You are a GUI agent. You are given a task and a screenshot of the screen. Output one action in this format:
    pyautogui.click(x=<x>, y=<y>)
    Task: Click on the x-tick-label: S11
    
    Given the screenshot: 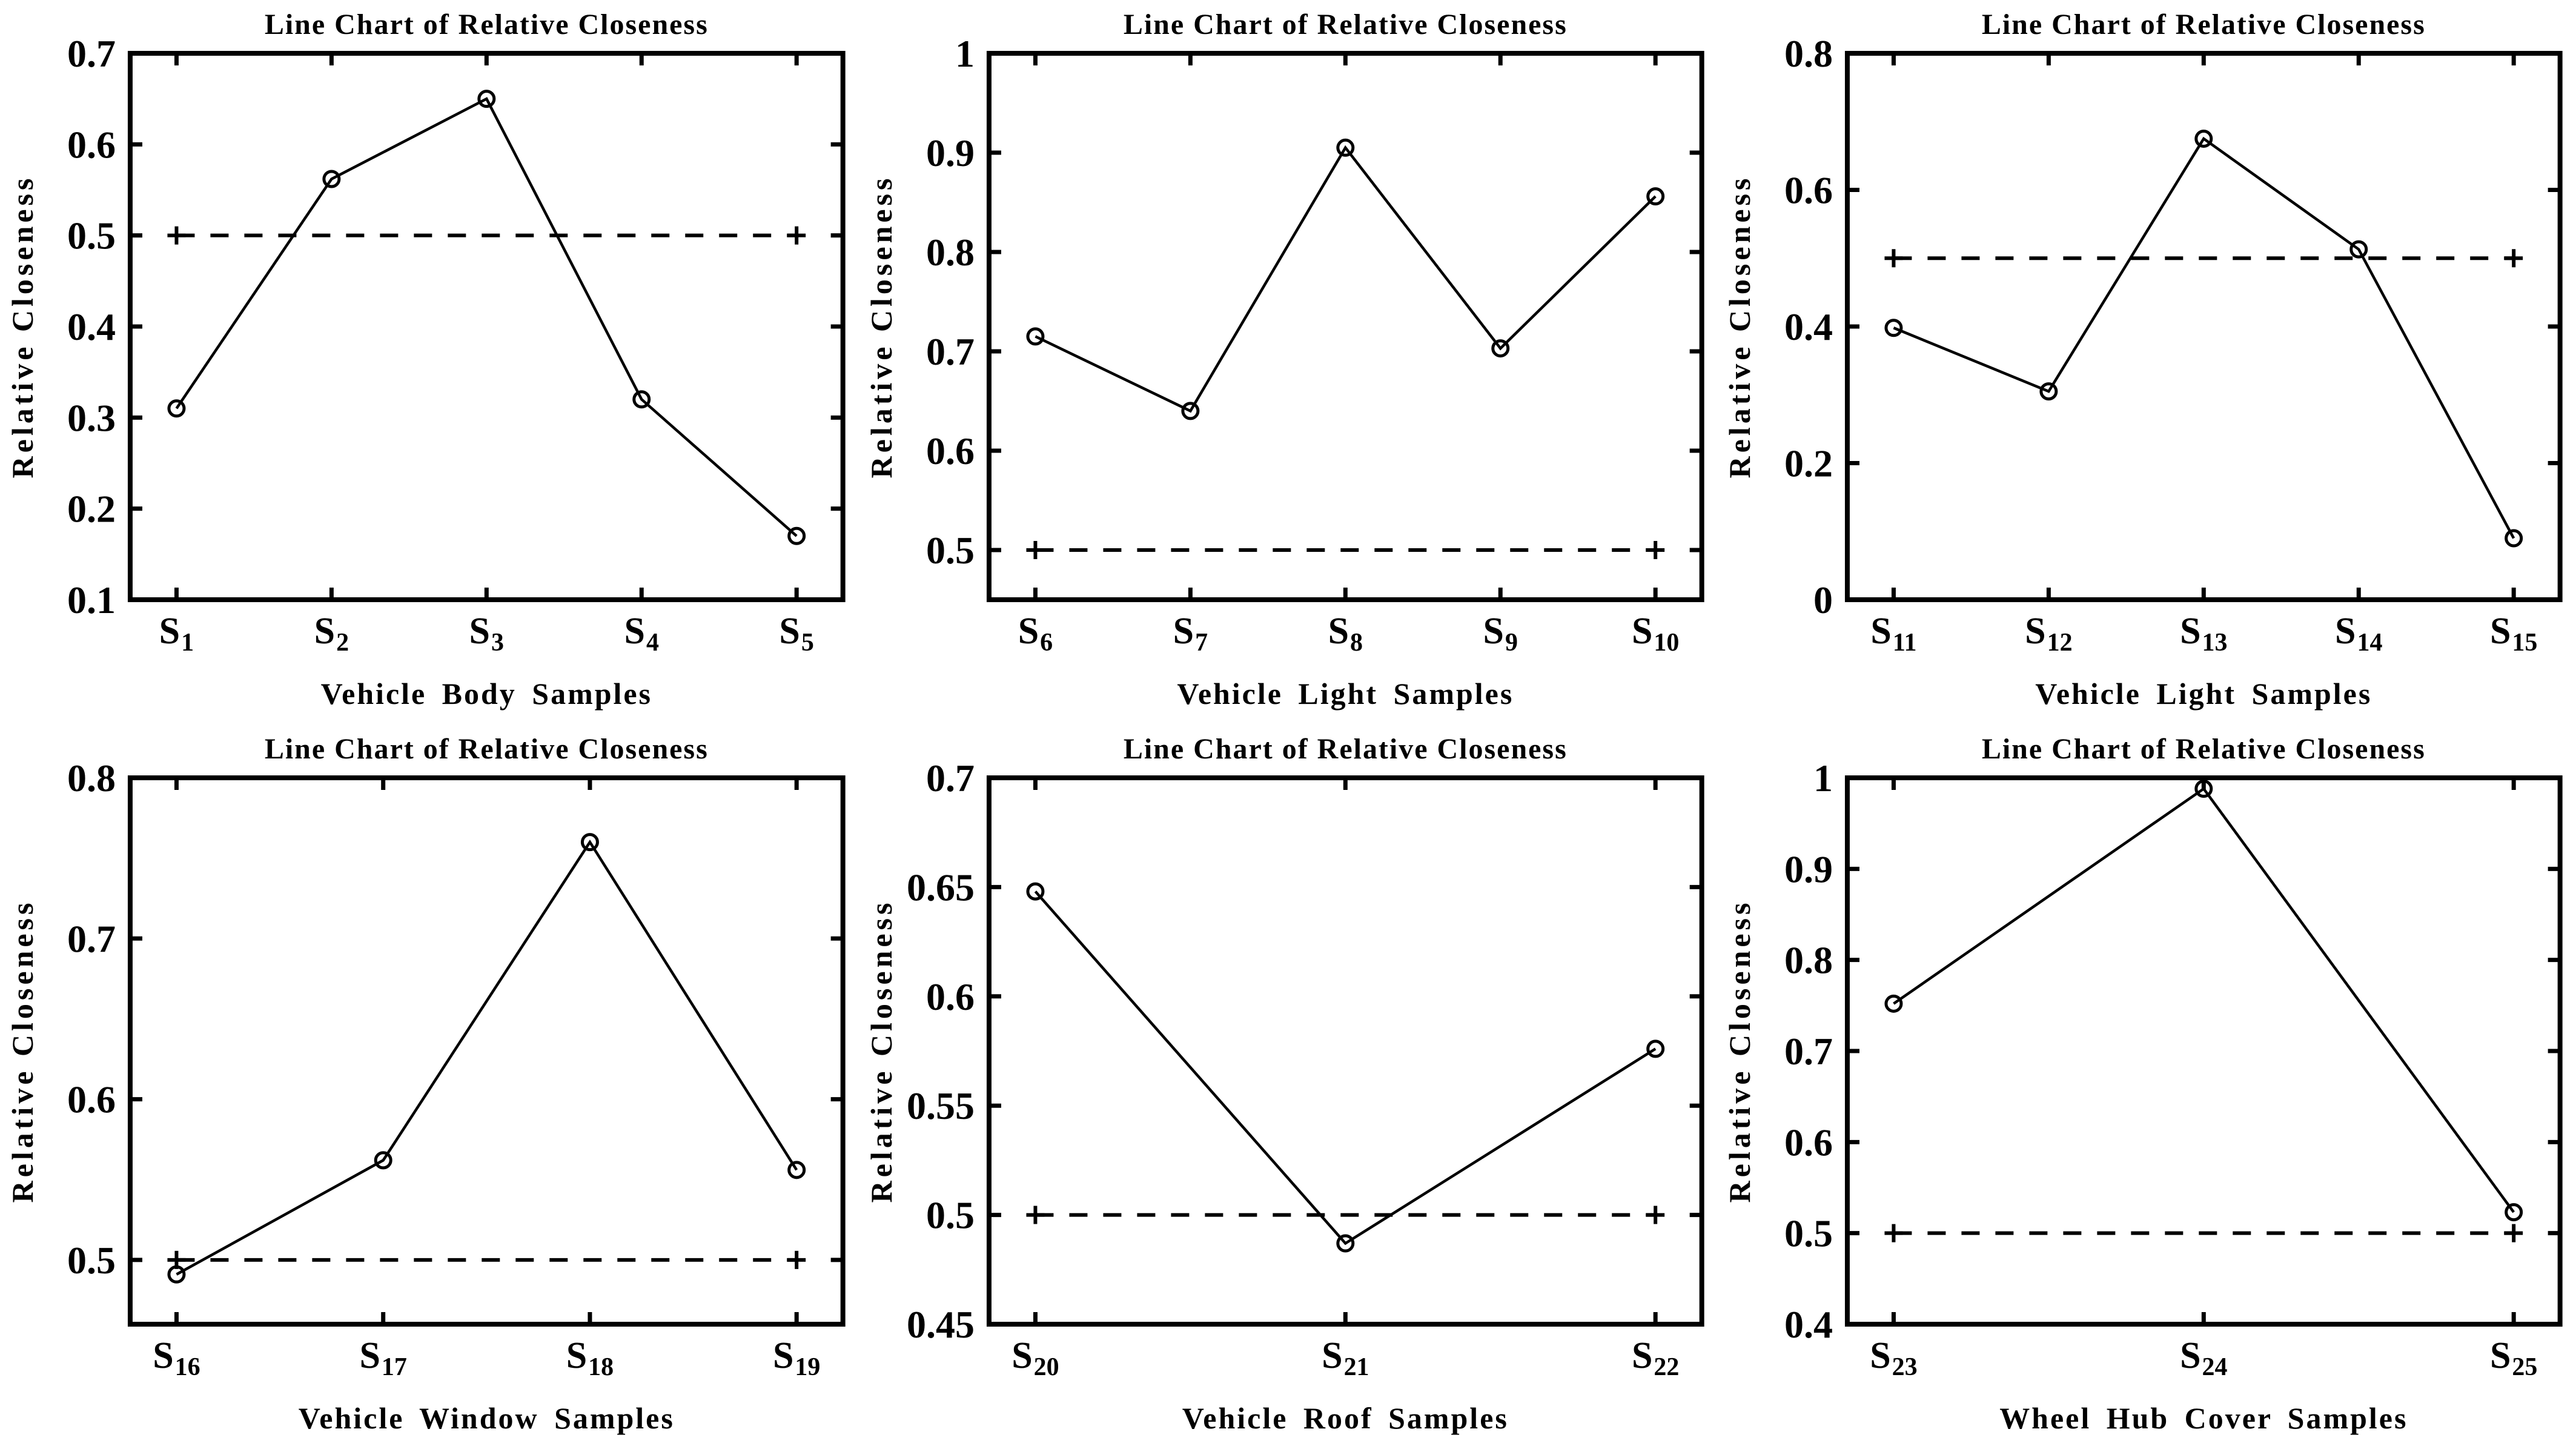 What is the action you would take?
    pyautogui.click(x=1894, y=634)
    